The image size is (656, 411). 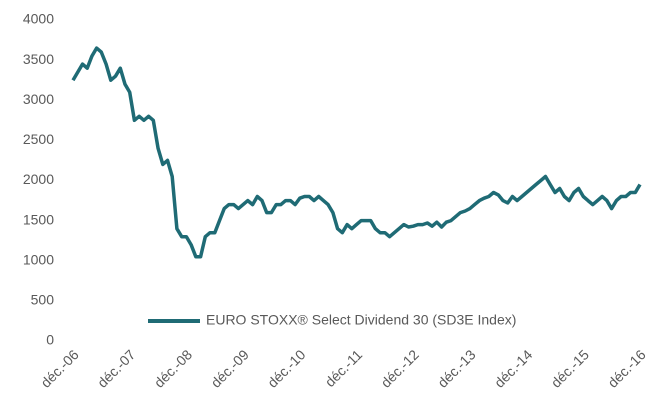 What do you see at coordinates (43, 300) in the screenshot?
I see `y-tick-label: 500` at bounding box center [43, 300].